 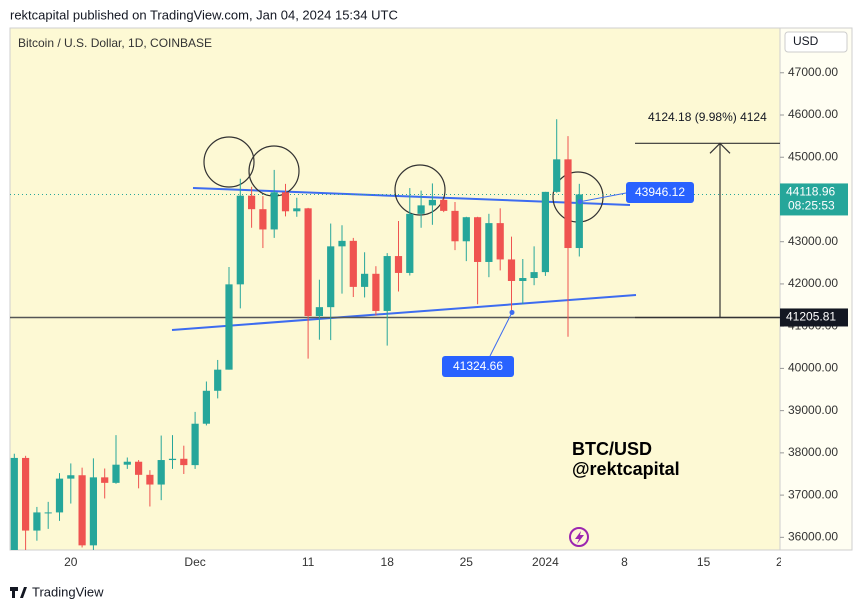 What do you see at coordinates (813, 241) in the screenshot?
I see `y-tick-label: 43000.00` at bounding box center [813, 241].